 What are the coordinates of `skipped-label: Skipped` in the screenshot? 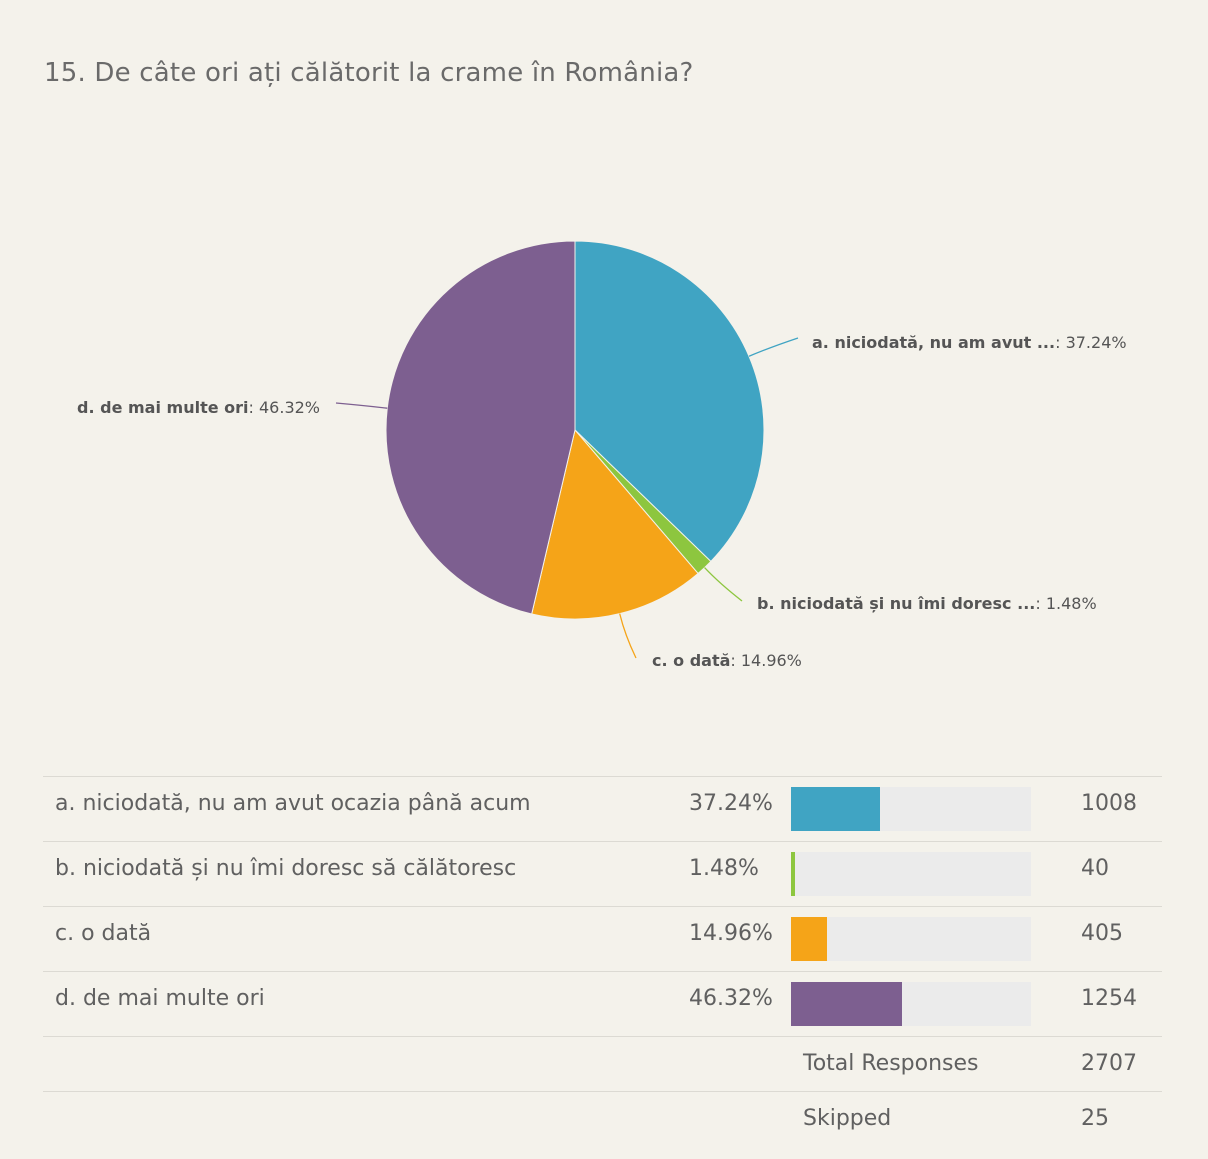 It's located at (847, 1118).